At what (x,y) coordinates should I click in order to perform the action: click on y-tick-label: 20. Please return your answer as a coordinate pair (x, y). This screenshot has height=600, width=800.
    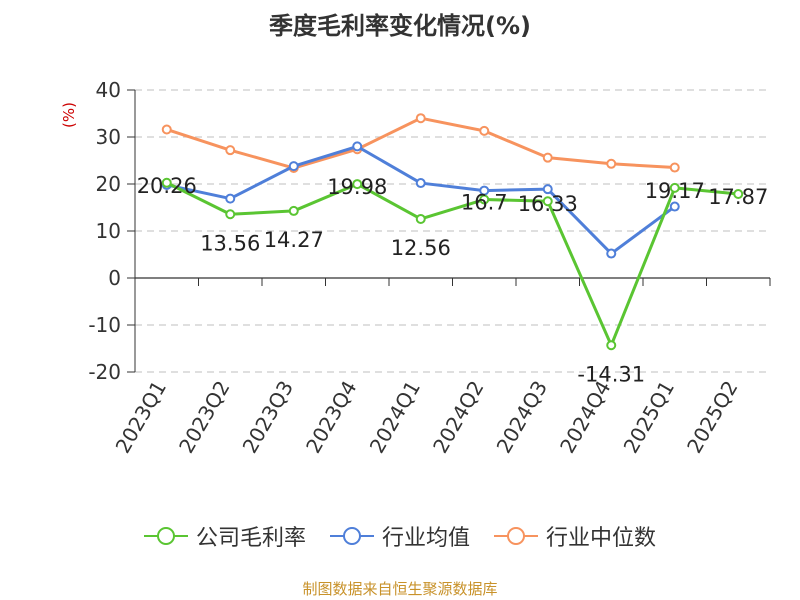
    Looking at the image, I should click on (108, 184).